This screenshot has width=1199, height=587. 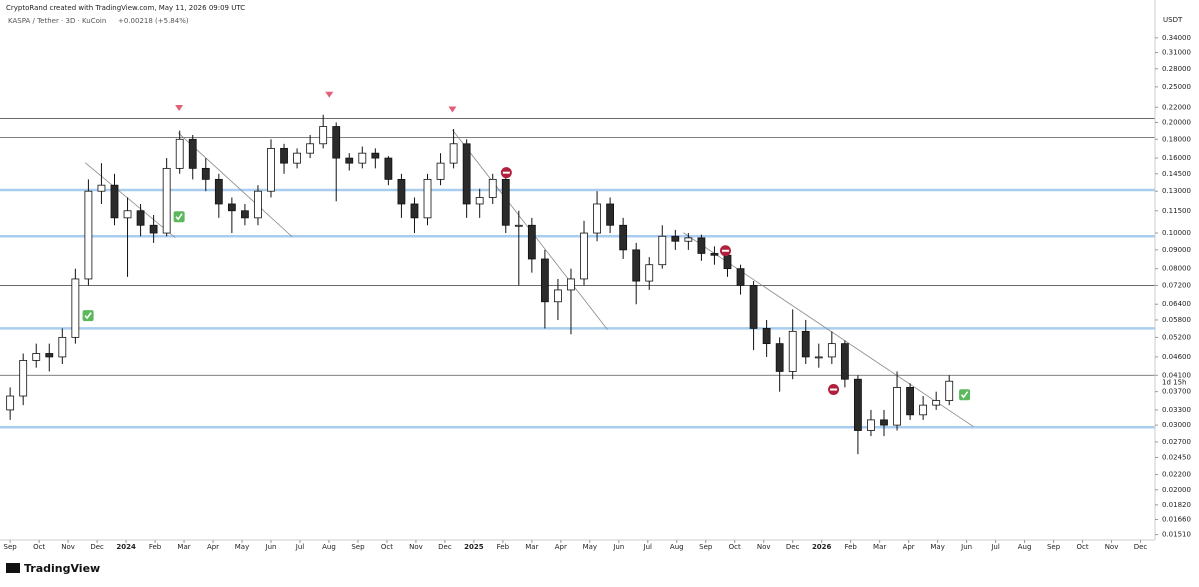 I want to click on y-tick-label: 0.05800, so click(x=1176, y=320).